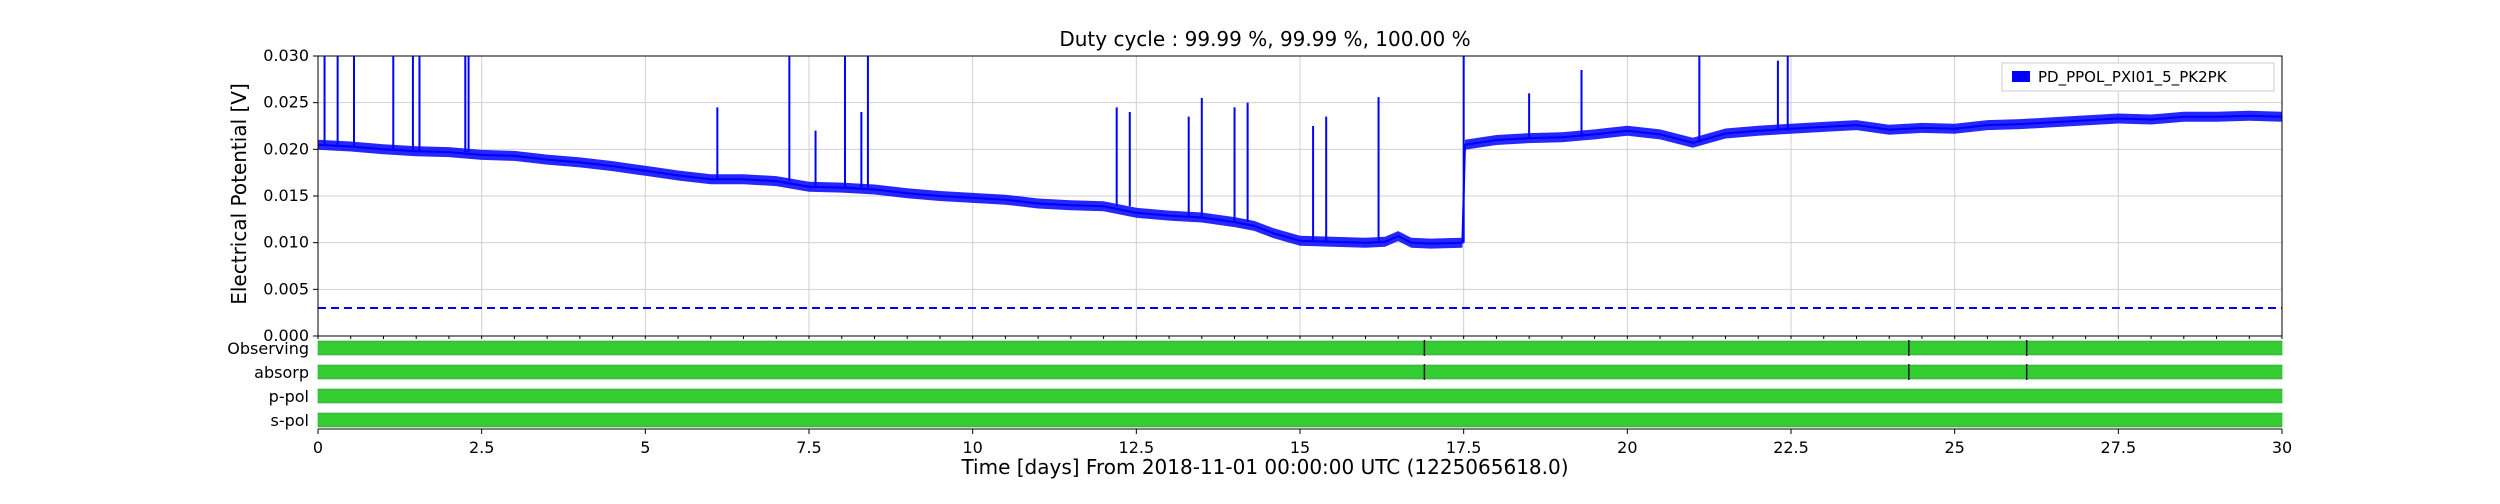 This screenshot has height=504, width=2500. I want to click on x-tick-label: 12.5, so click(1137, 447).